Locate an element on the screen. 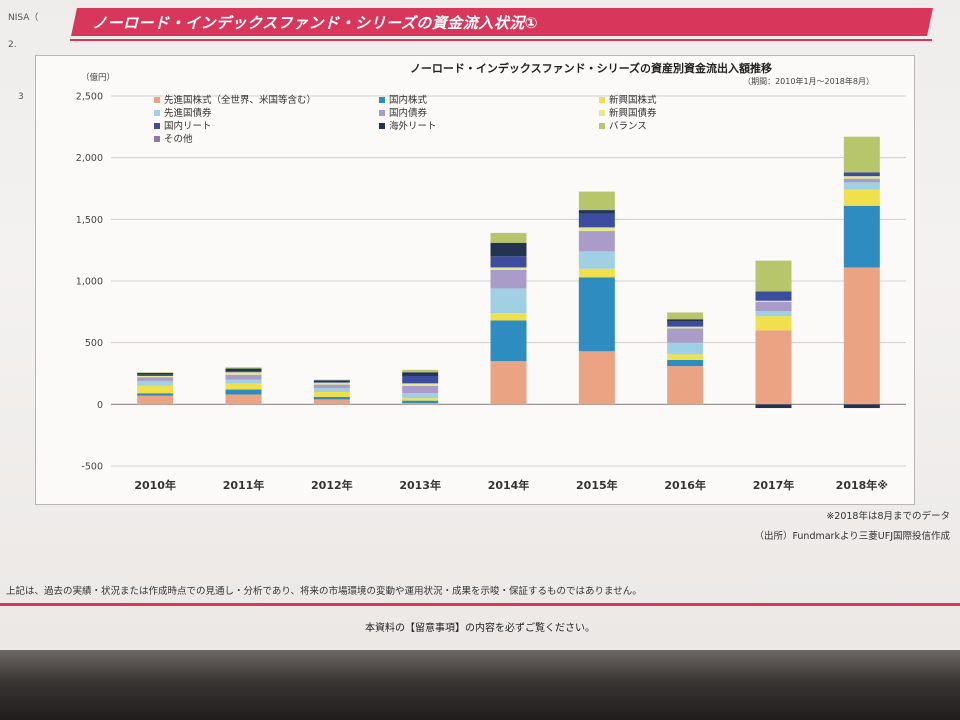 This screenshot has width=960, height=720. banner-title: ノーロード・インデックスファンド・シリーズの資金流入状況① is located at coordinates (315, 23).